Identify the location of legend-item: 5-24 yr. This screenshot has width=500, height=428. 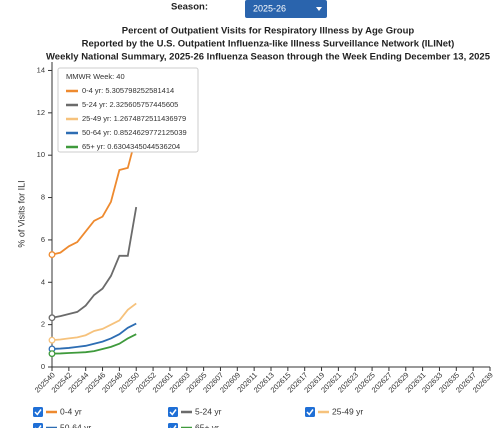
(195, 411).